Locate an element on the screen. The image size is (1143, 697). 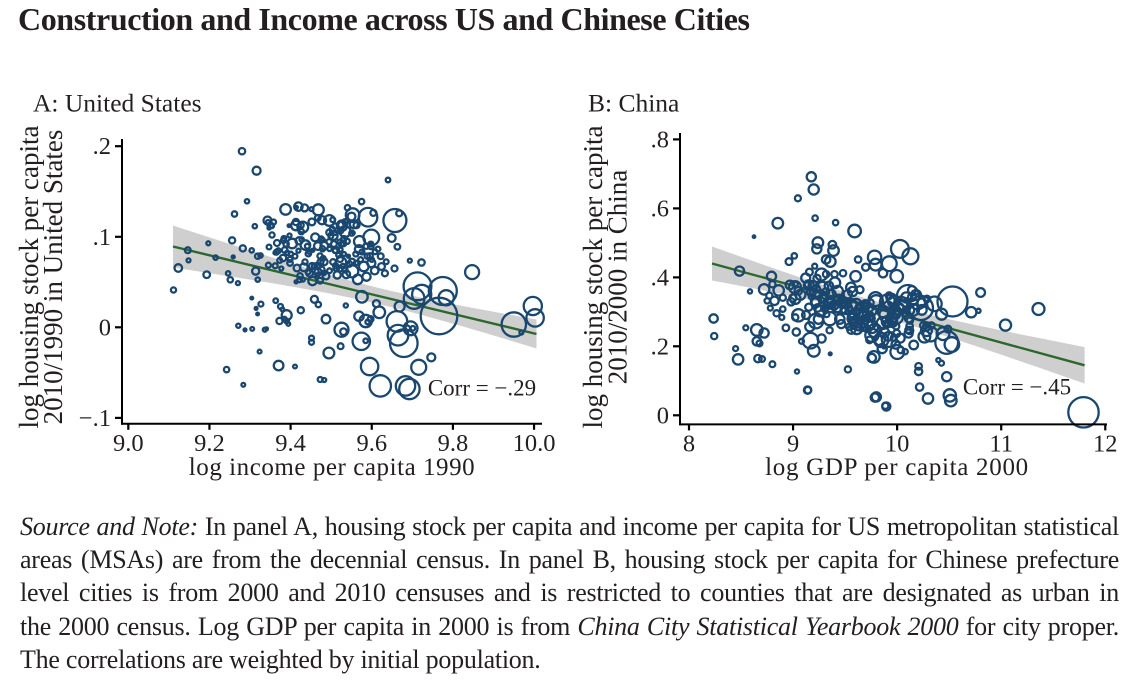
svg-text: Corr = −.45 is located at coordinates (1017, 387).